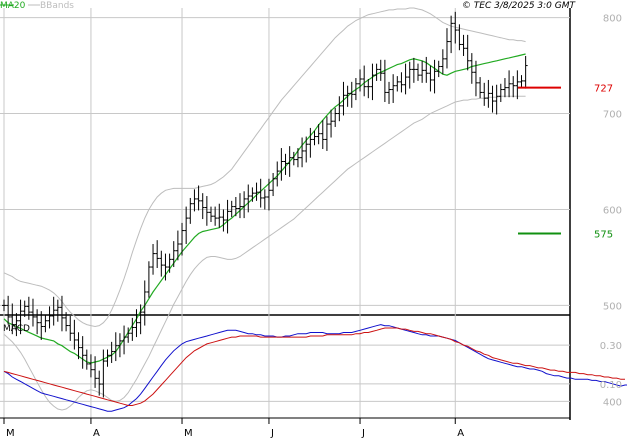  Describe the element at coordinates (612, 19) in the screenshot. I see `price-y-tick-label: 800` at that location.